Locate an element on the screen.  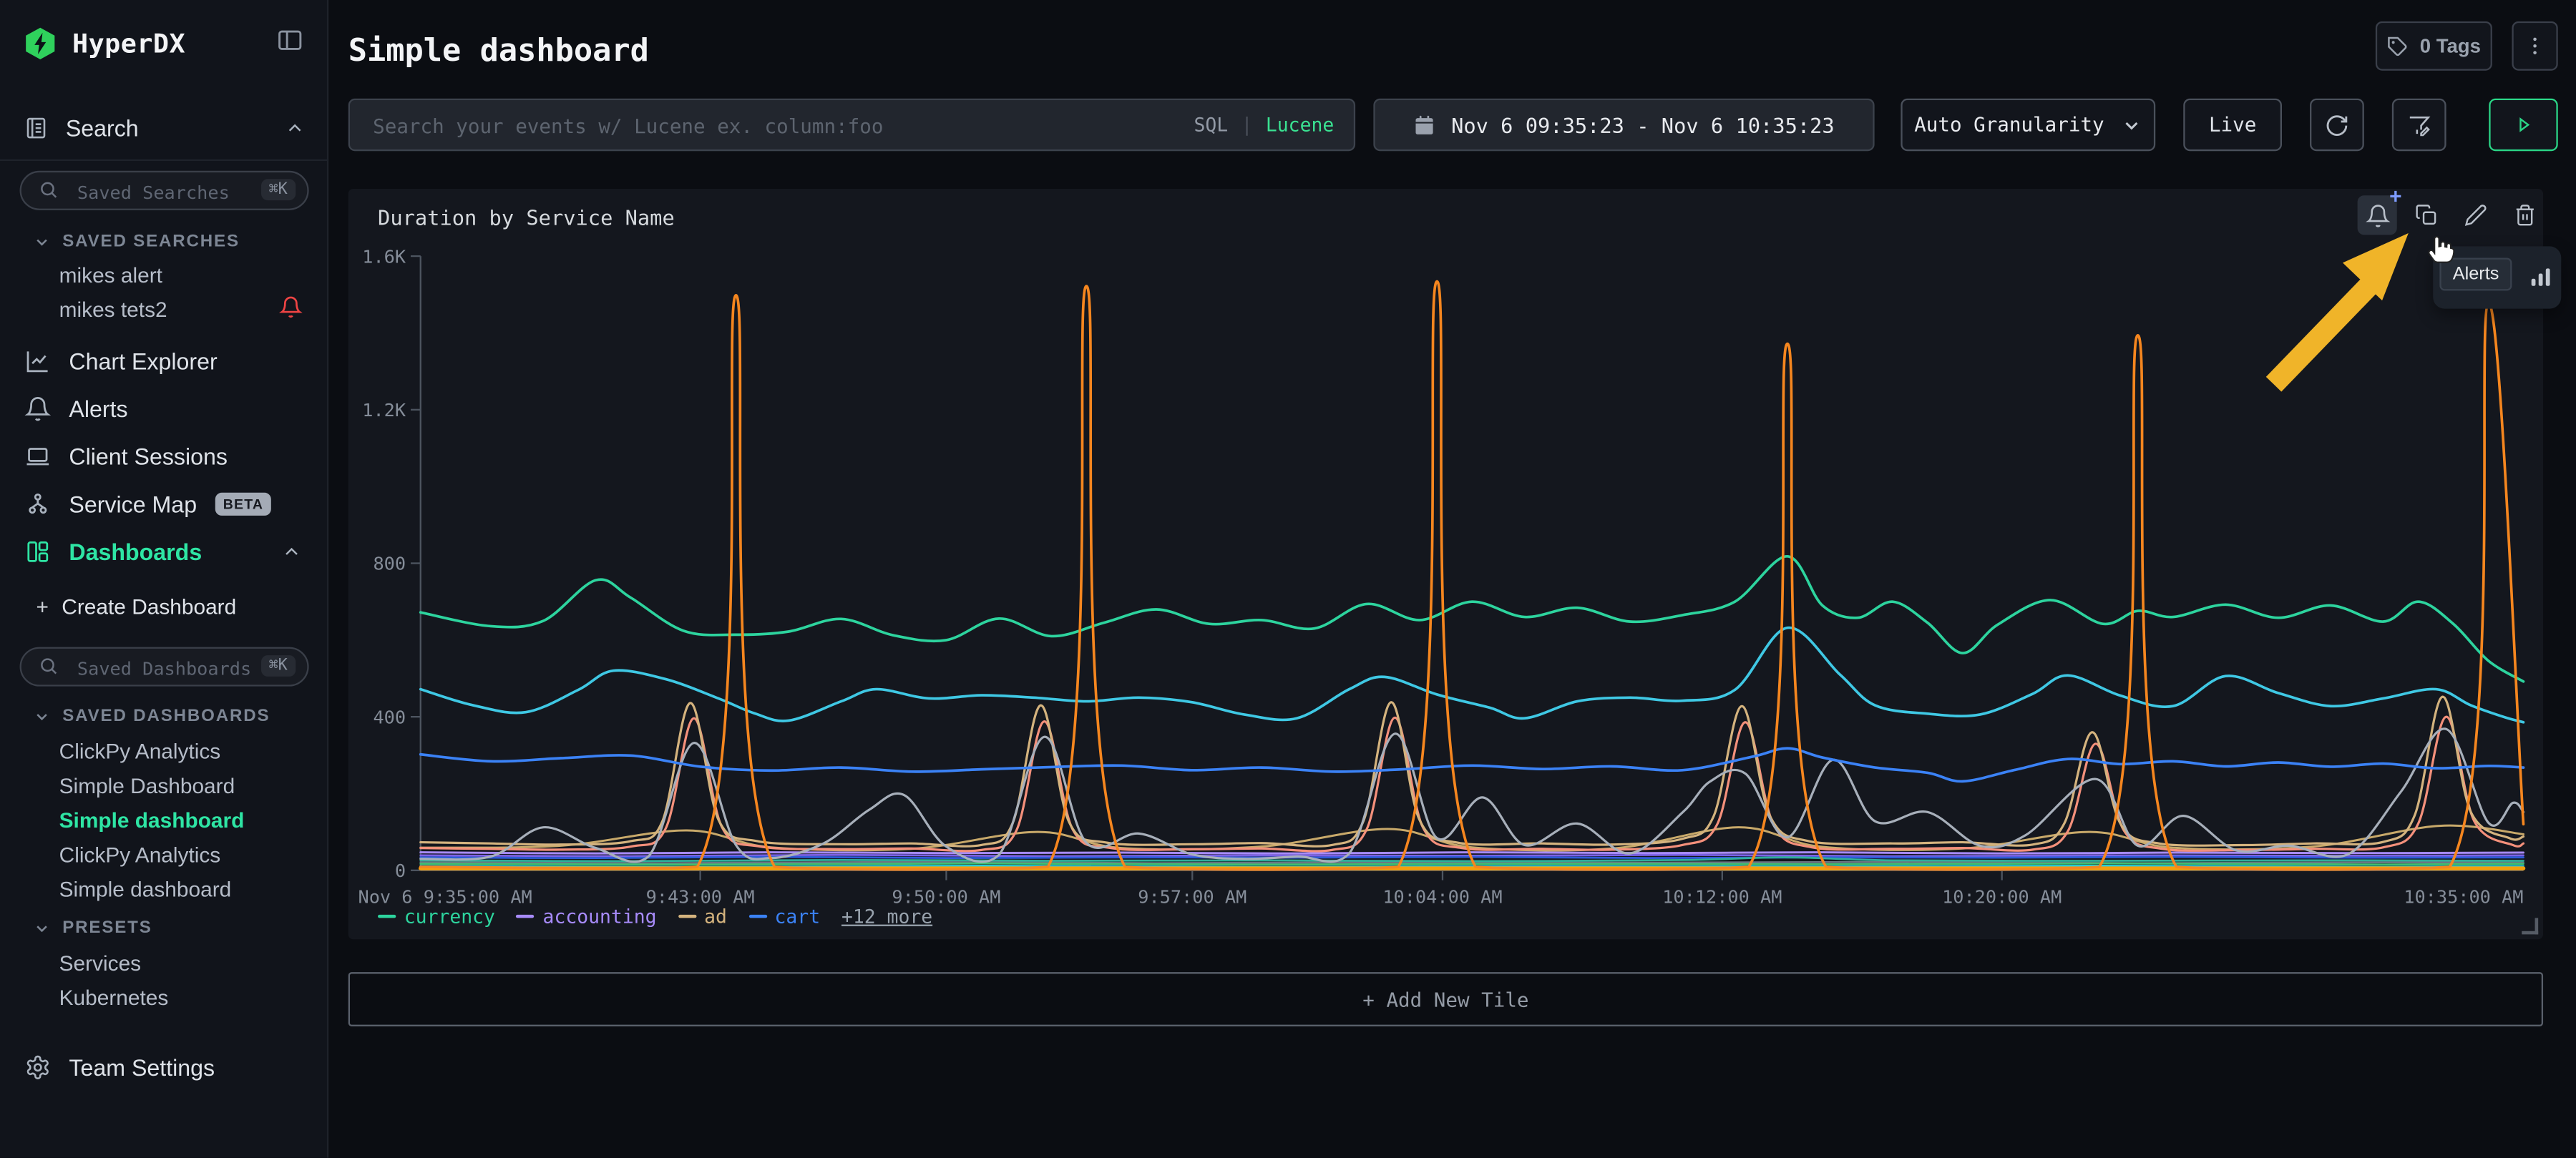
legend-item-ad: ad is located at coordinates (702, 916).